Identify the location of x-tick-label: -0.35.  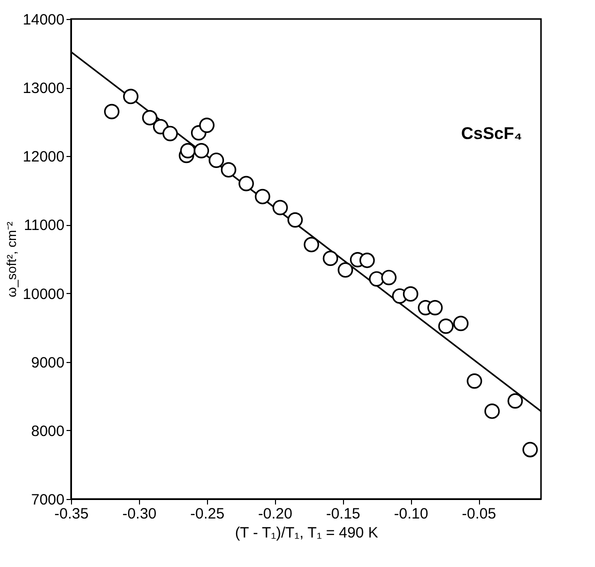
(71, 514).